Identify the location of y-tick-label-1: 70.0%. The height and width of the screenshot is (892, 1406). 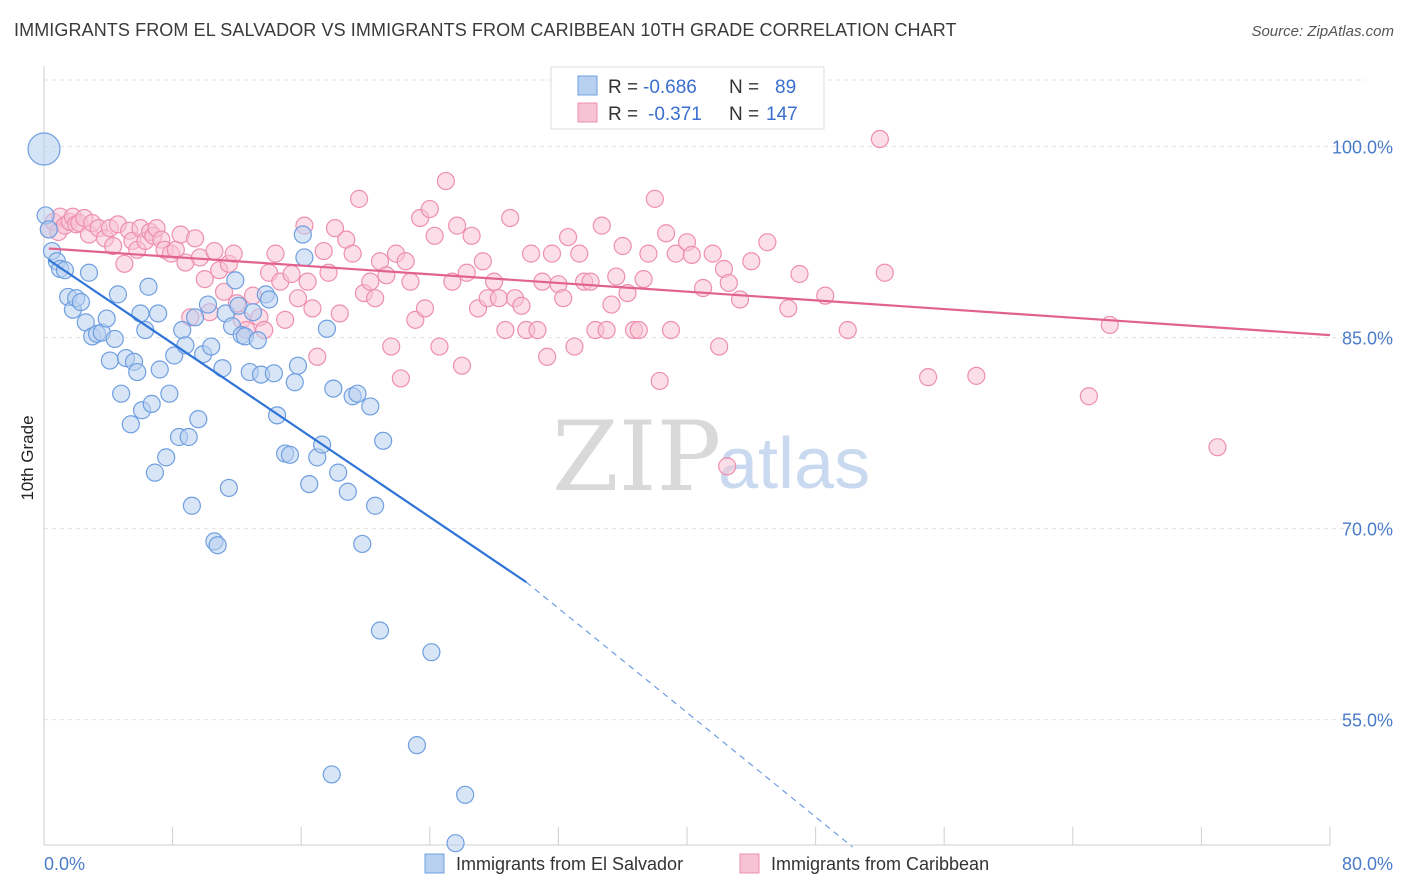
(1367, 530).